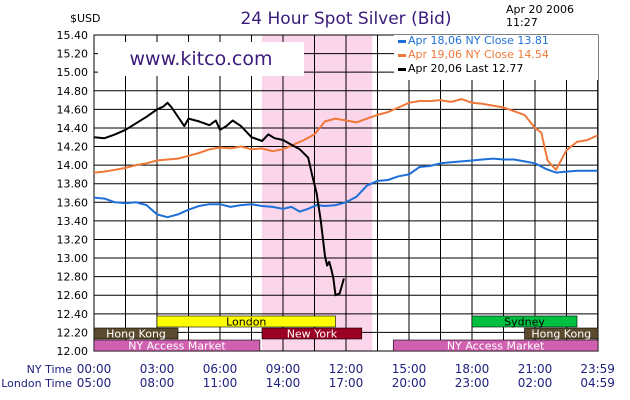 This screenshot has height=400, width=630. Describe the element at coordinates (346, 383) in the screenshot. I see `x-tick-label-london: 17:00` at that location.